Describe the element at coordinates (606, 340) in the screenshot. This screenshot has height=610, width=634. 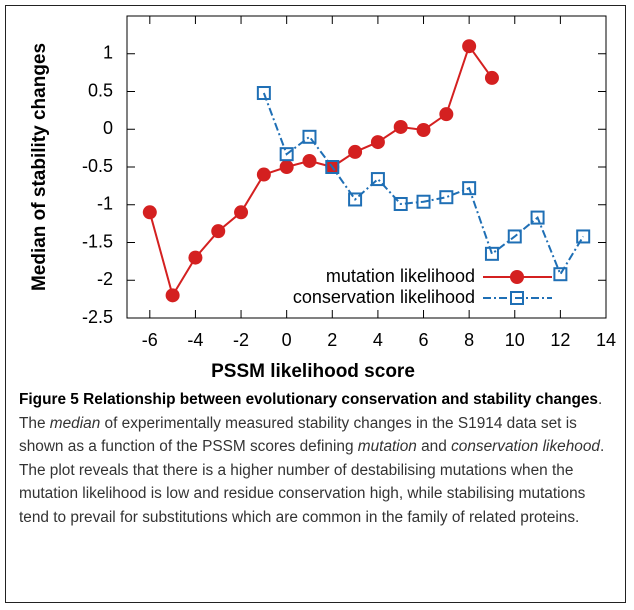
I see `x-tick-label: 14` at that location.